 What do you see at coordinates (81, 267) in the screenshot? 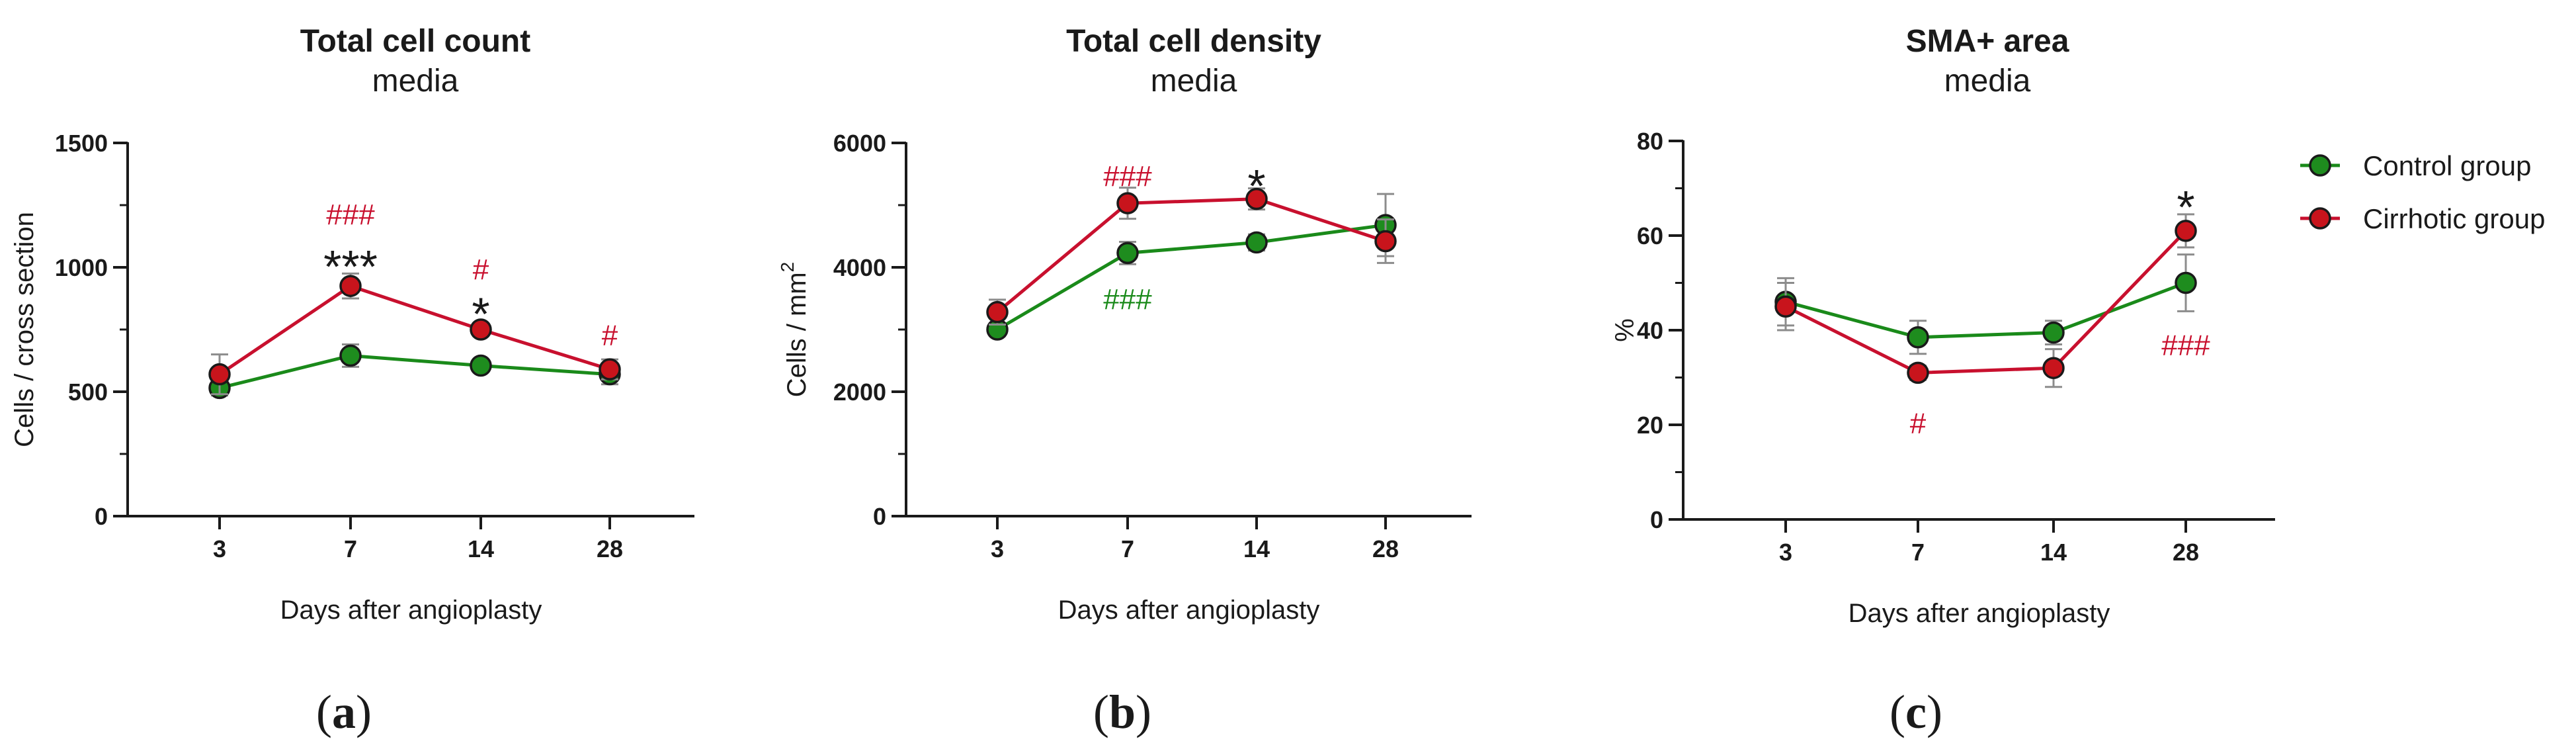
I see `y-tick-label: 1000` at bounding box center [81, 267].